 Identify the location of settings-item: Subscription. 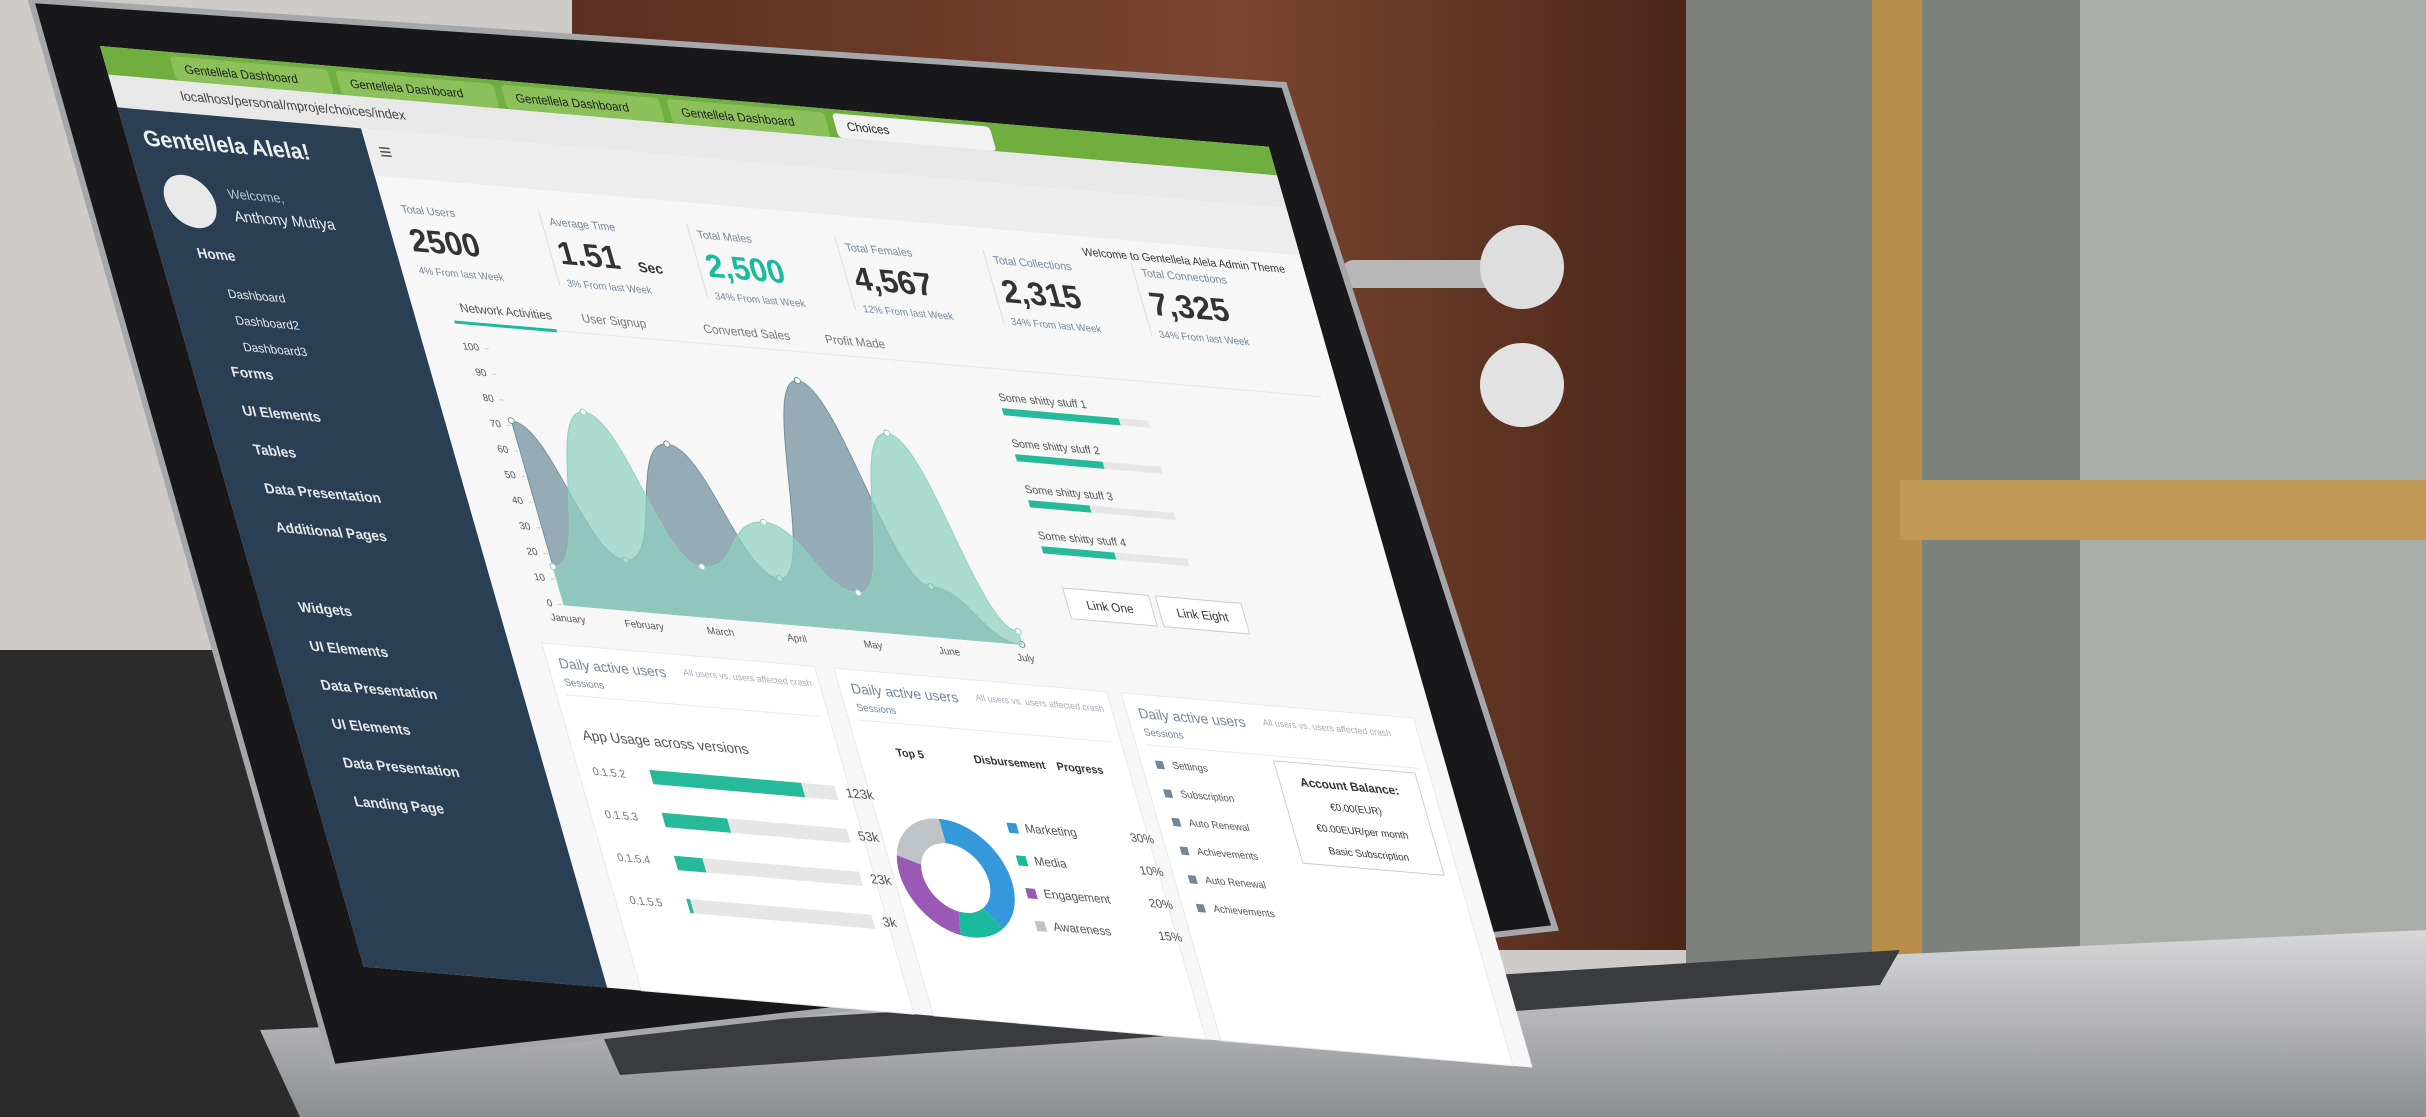
(1207, 797).